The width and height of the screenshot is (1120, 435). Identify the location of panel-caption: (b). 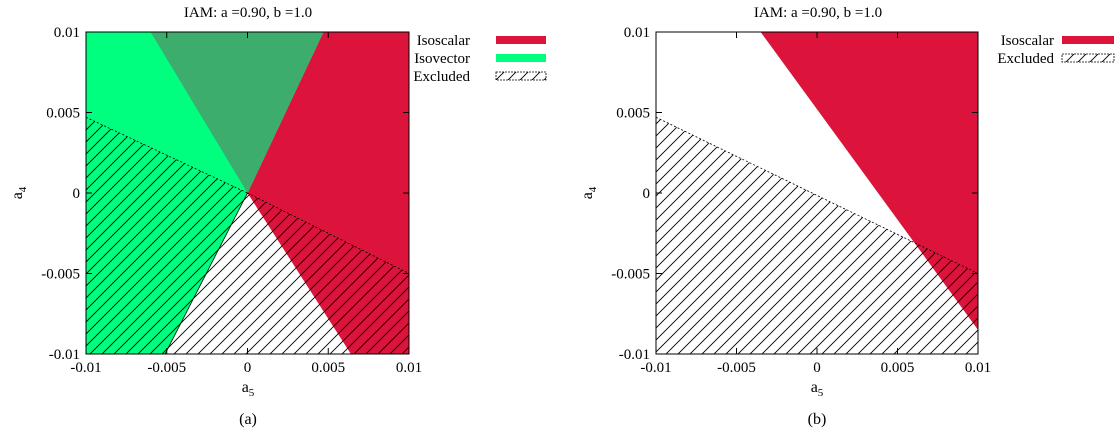
(817, 419).